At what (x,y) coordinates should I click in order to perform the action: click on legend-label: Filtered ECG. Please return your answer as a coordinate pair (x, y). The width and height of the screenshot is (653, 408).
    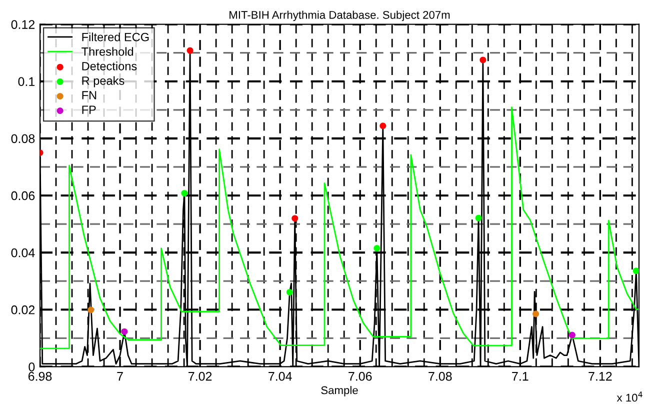
    Looking at the image, I should click on (115, 37).